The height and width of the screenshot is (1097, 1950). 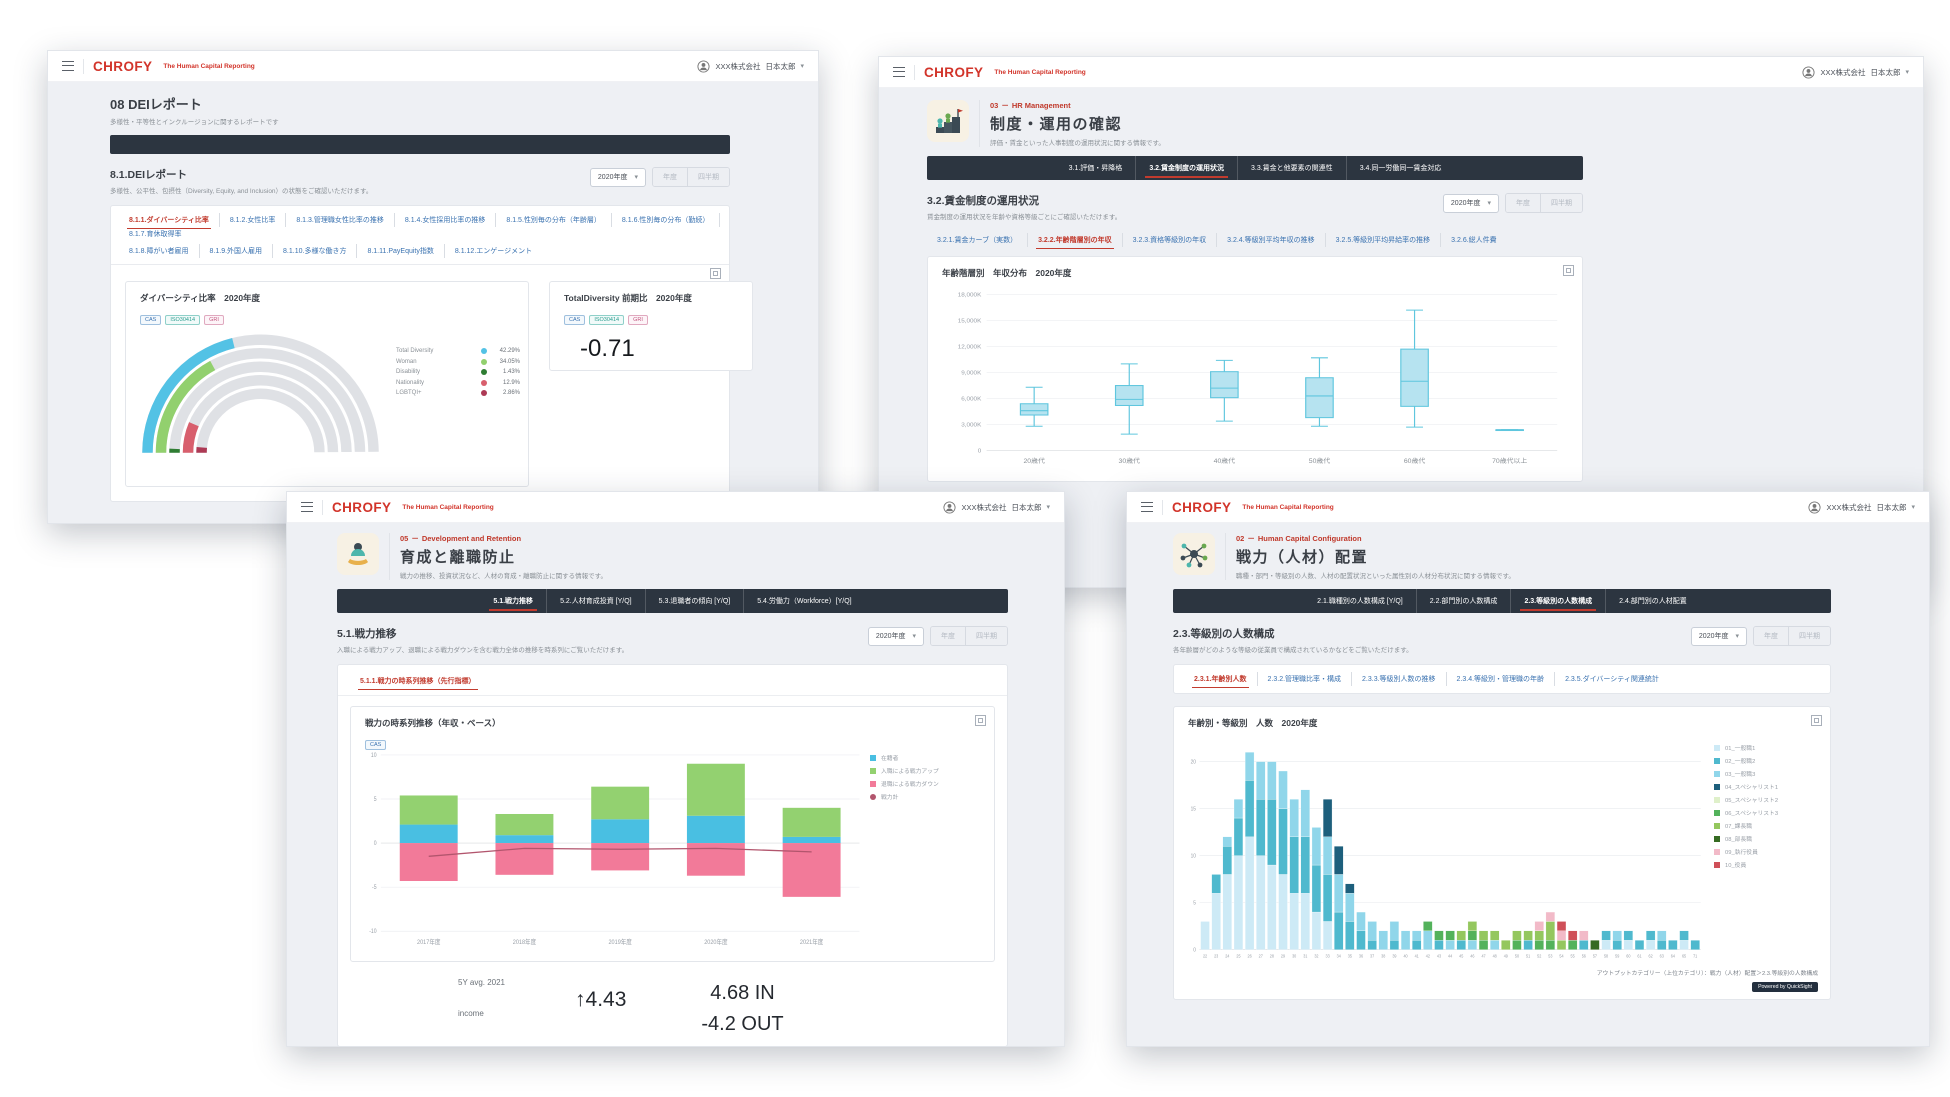 I want to click on tab-link-active: 5.1.1.戦力の時系列推移（先行指標）, so click(x=418, y=682).